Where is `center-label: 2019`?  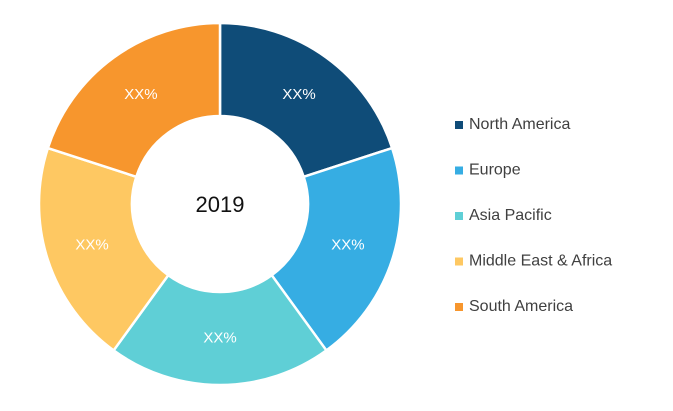 center-label: 2019 is located at coordinates (220, 204).